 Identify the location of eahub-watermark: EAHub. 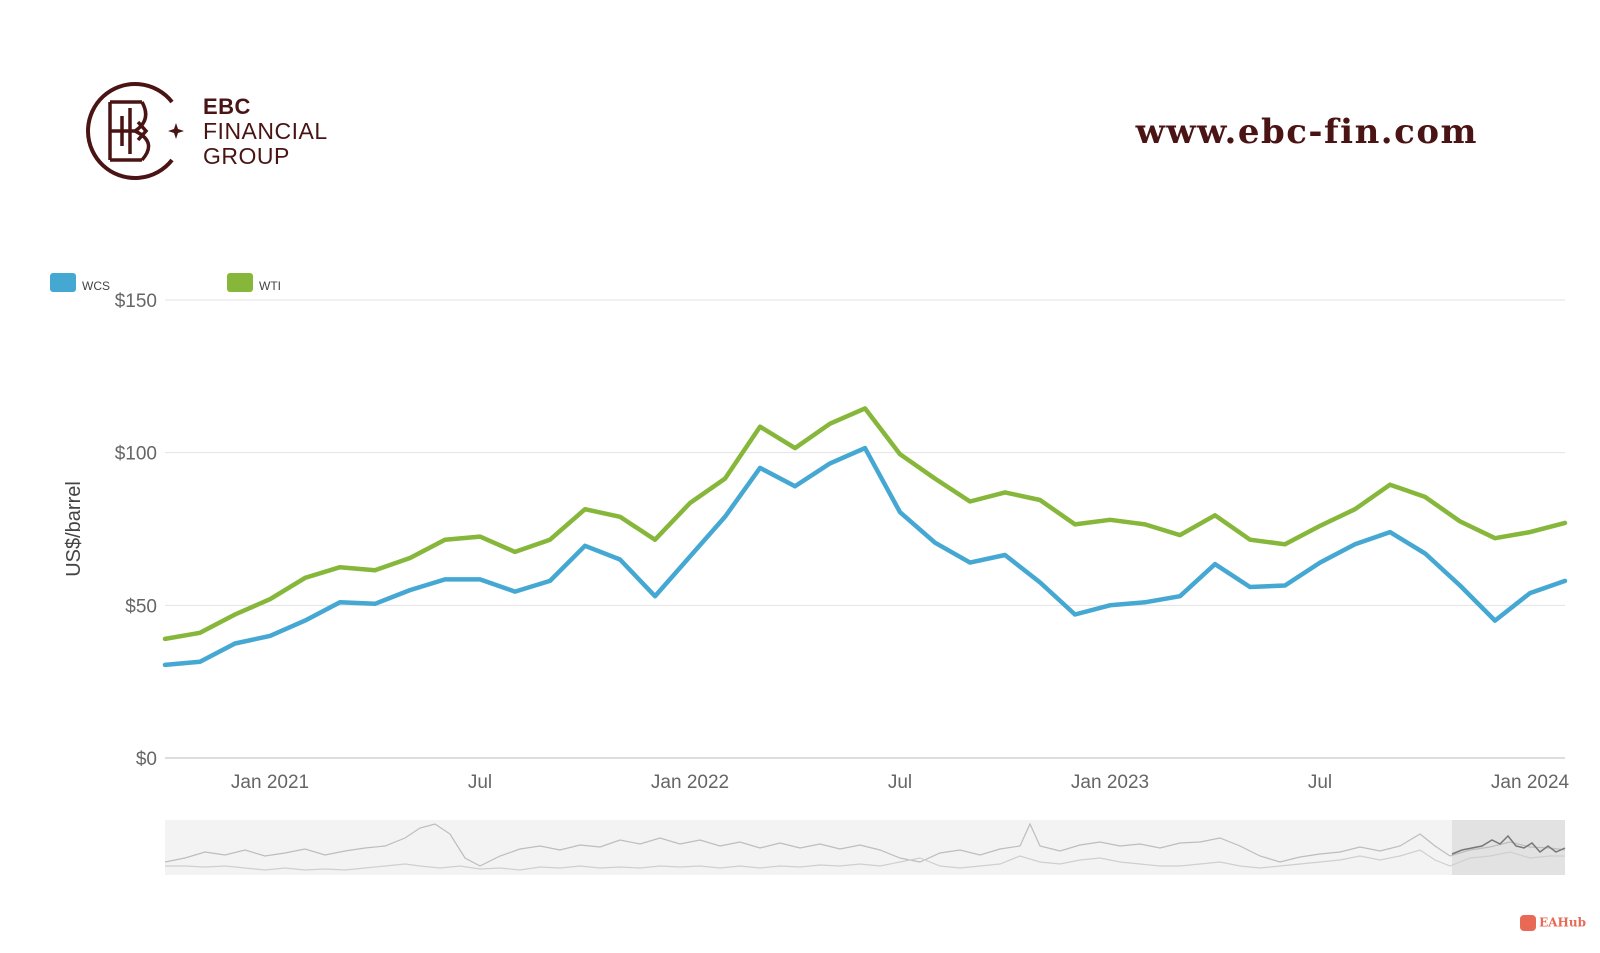
(1553, 923).